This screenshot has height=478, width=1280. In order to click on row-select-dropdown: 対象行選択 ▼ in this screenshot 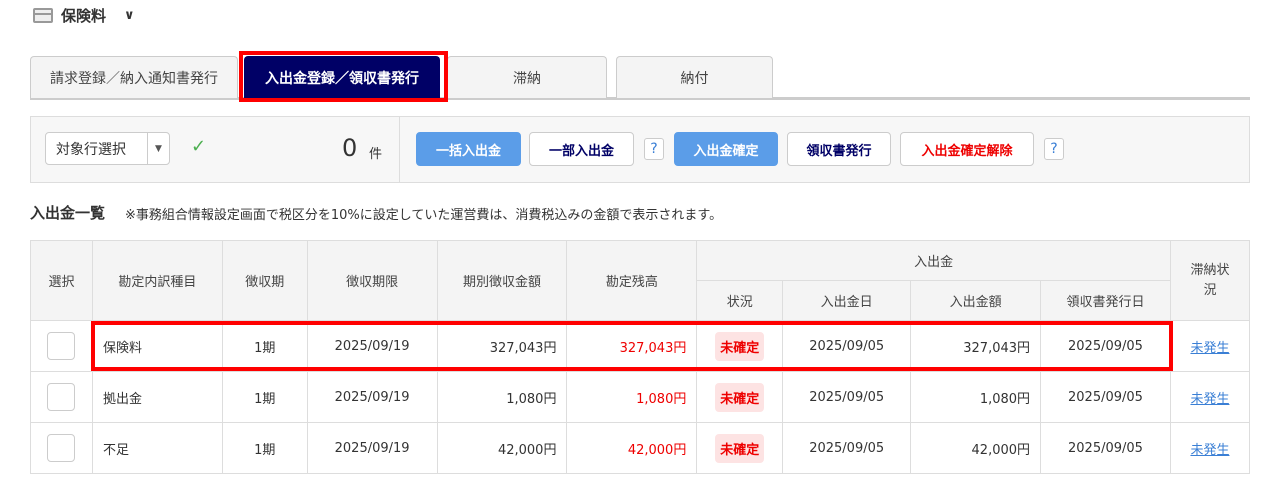, I will do `click(107, 148)`.